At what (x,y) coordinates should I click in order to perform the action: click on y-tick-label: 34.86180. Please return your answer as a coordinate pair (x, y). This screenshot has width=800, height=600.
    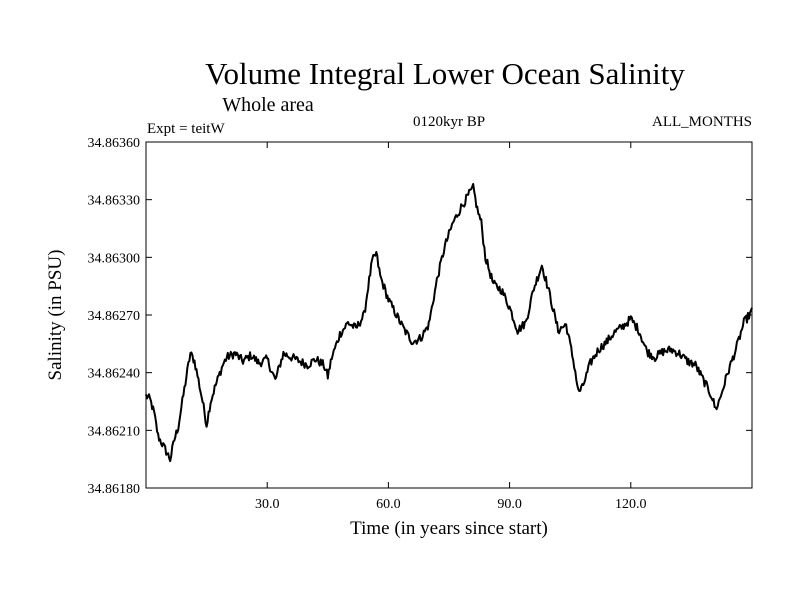
    Looking at the image, I should click on (114, 489).